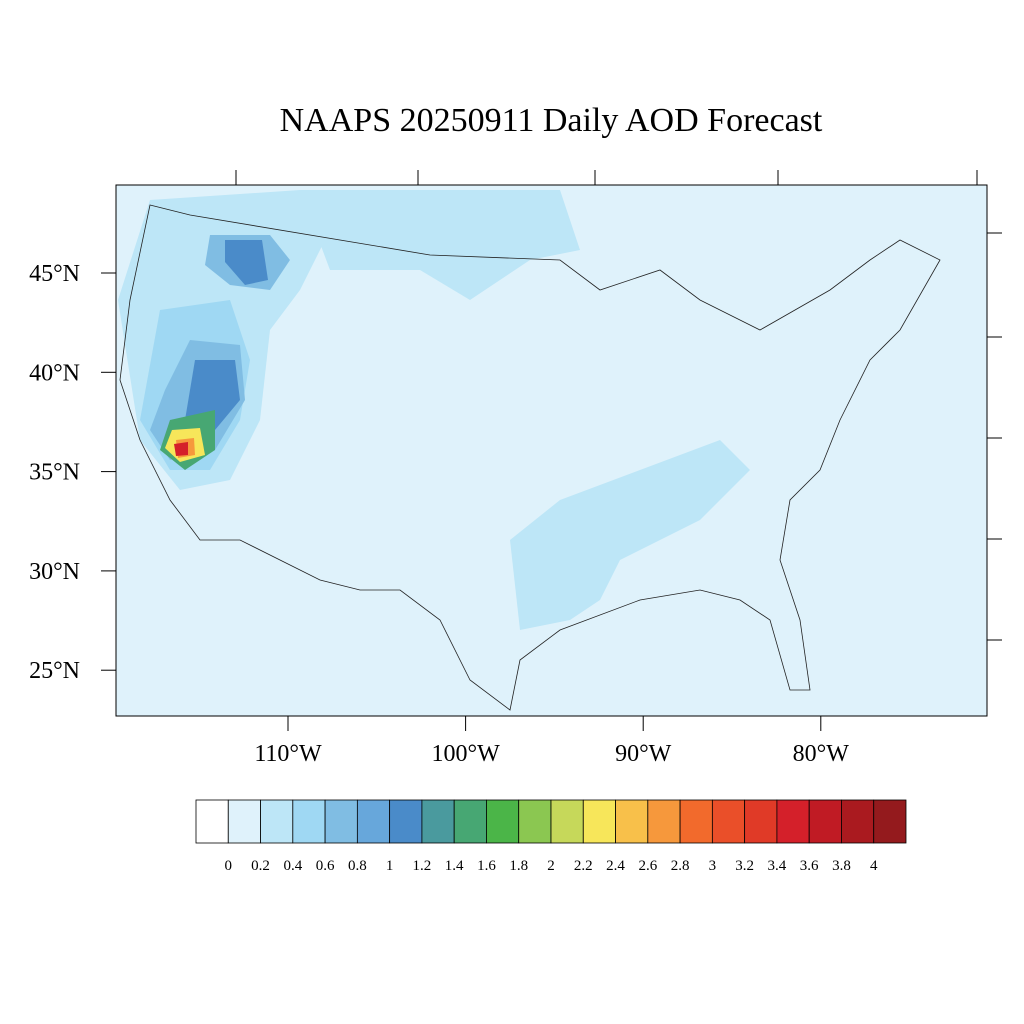 This screenshot has width=1024, height=1024. What do you see at coordinates (288, 754) in the screenshot?
I see `lon-tick-label: 110°W` at bounding box center [288, 754].